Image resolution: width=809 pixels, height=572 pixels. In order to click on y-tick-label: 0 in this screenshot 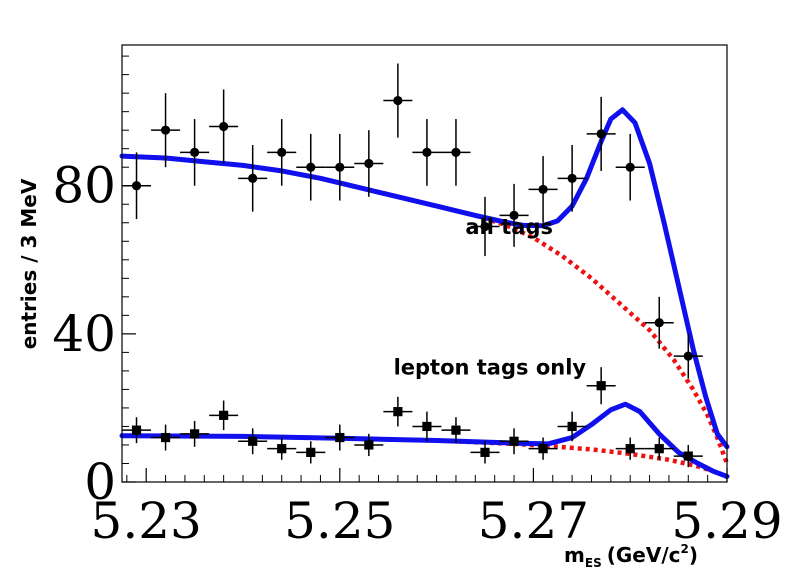, I will do `click(100, 482)`.